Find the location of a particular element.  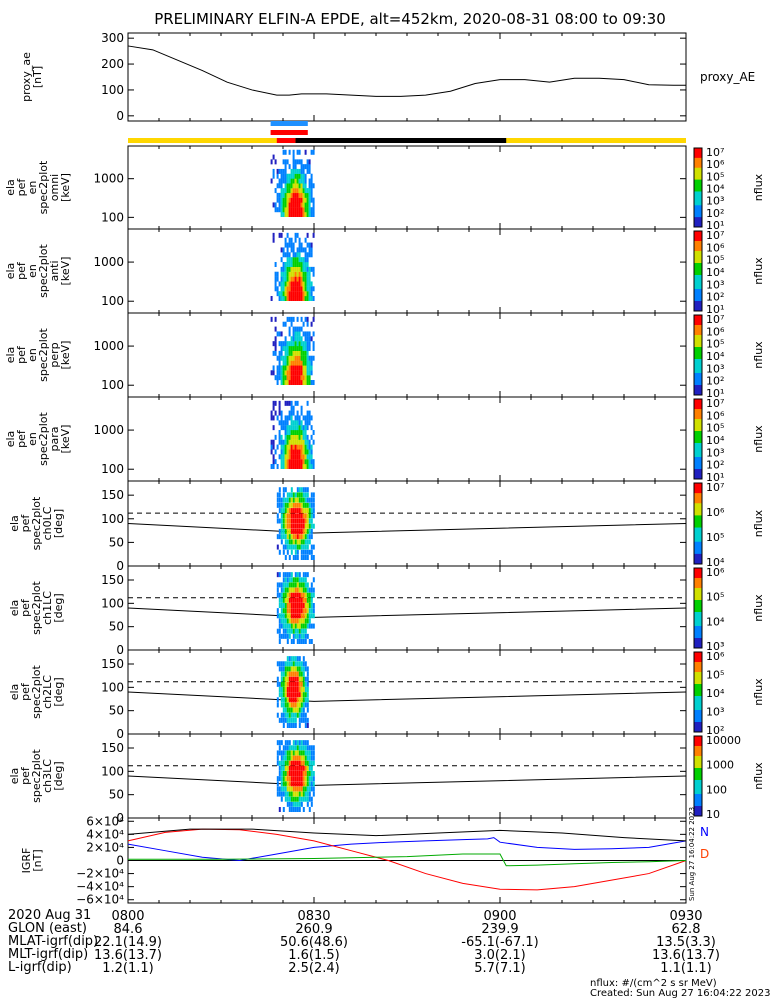

colorbar-tick-ela_pef_spec2plot_ch0LC: 10⁷ is located at coordinates (715, 487).